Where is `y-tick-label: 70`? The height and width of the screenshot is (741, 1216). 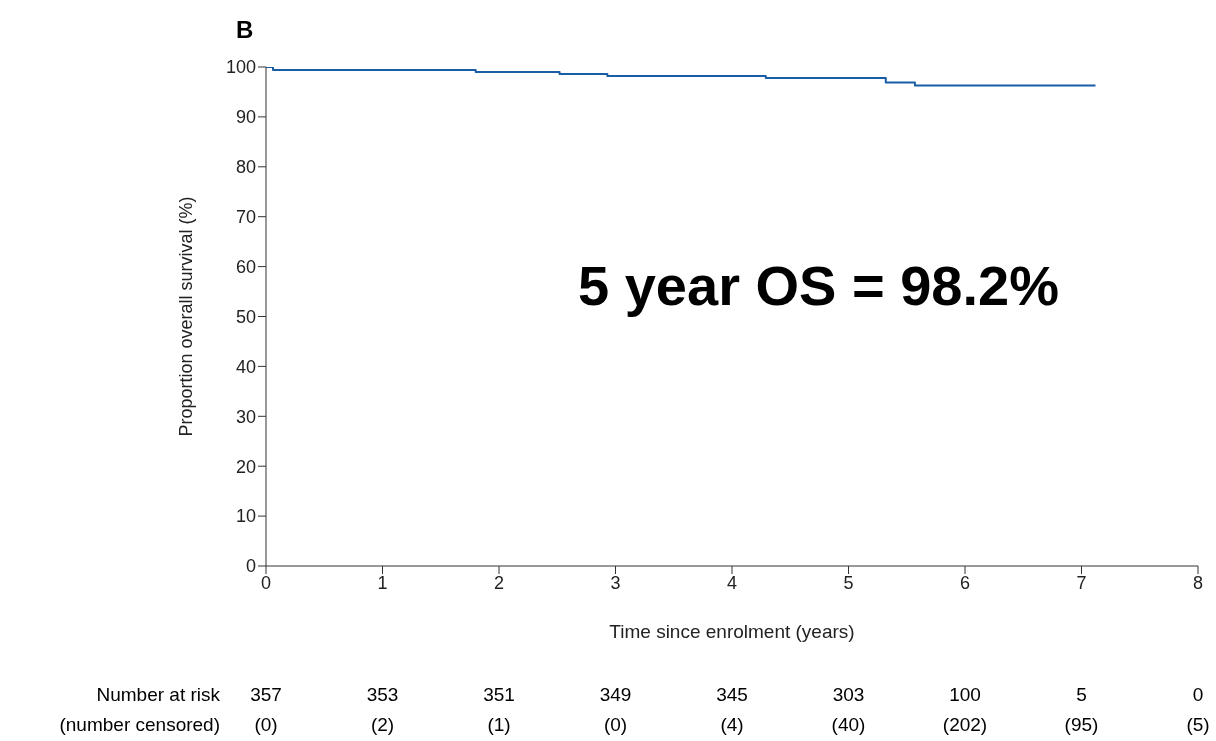 y-tick-label: 70 is located at coordinates (245, 217).